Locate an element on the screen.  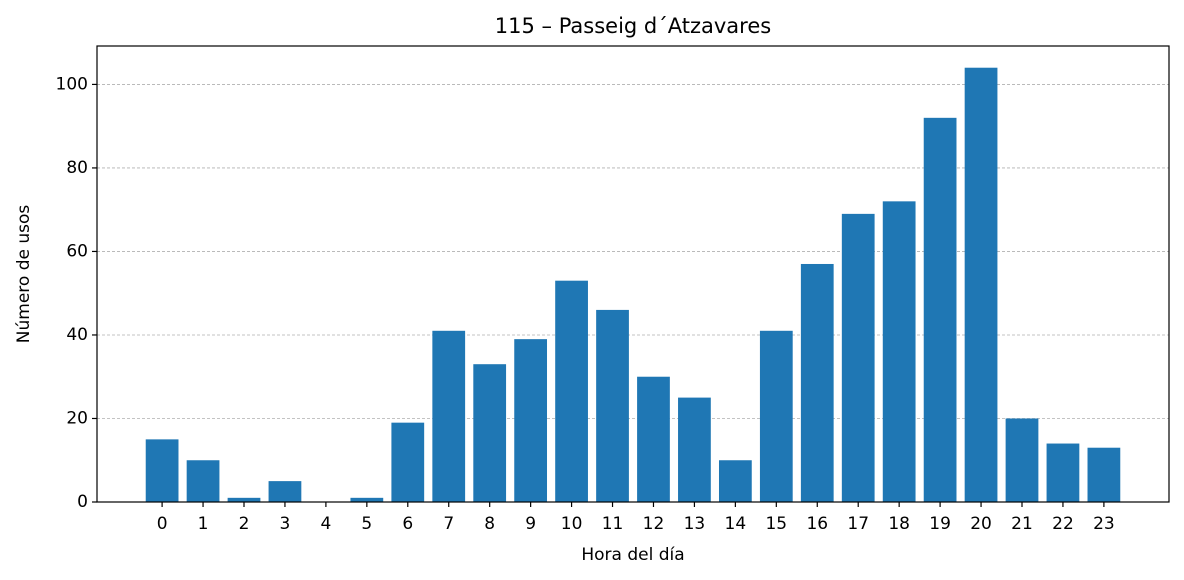
x-tick-label: 0 is located at coordinates (162, 524).